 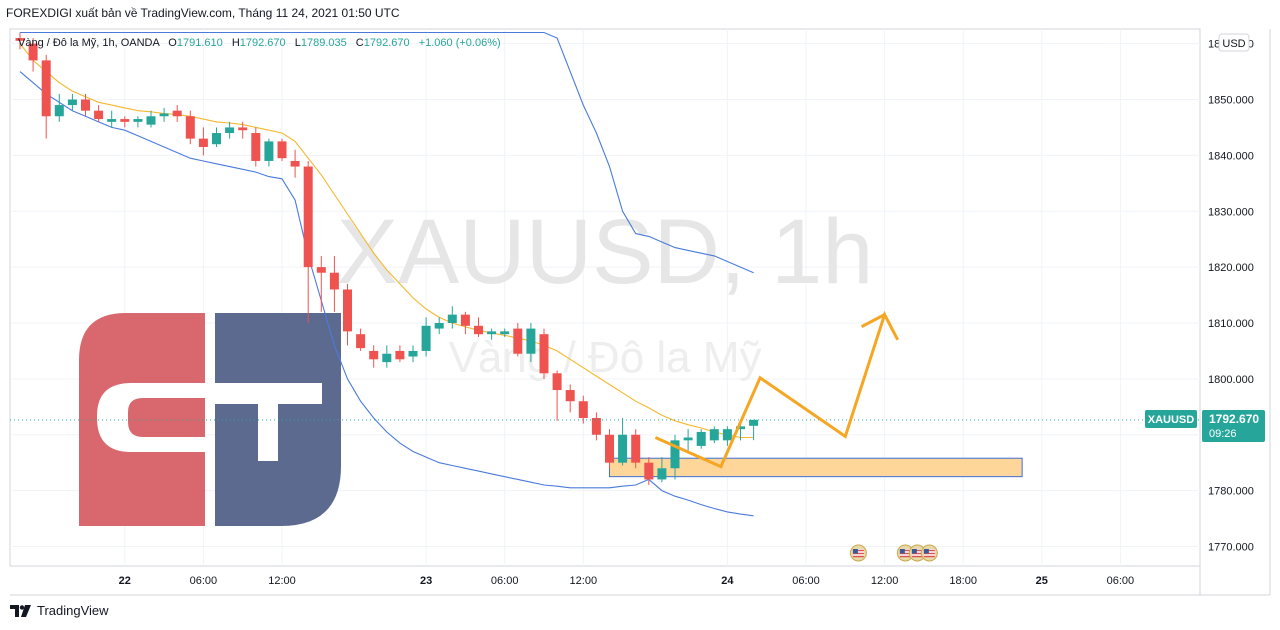 I want to click on close-label: C, so click(x=360, y=43).